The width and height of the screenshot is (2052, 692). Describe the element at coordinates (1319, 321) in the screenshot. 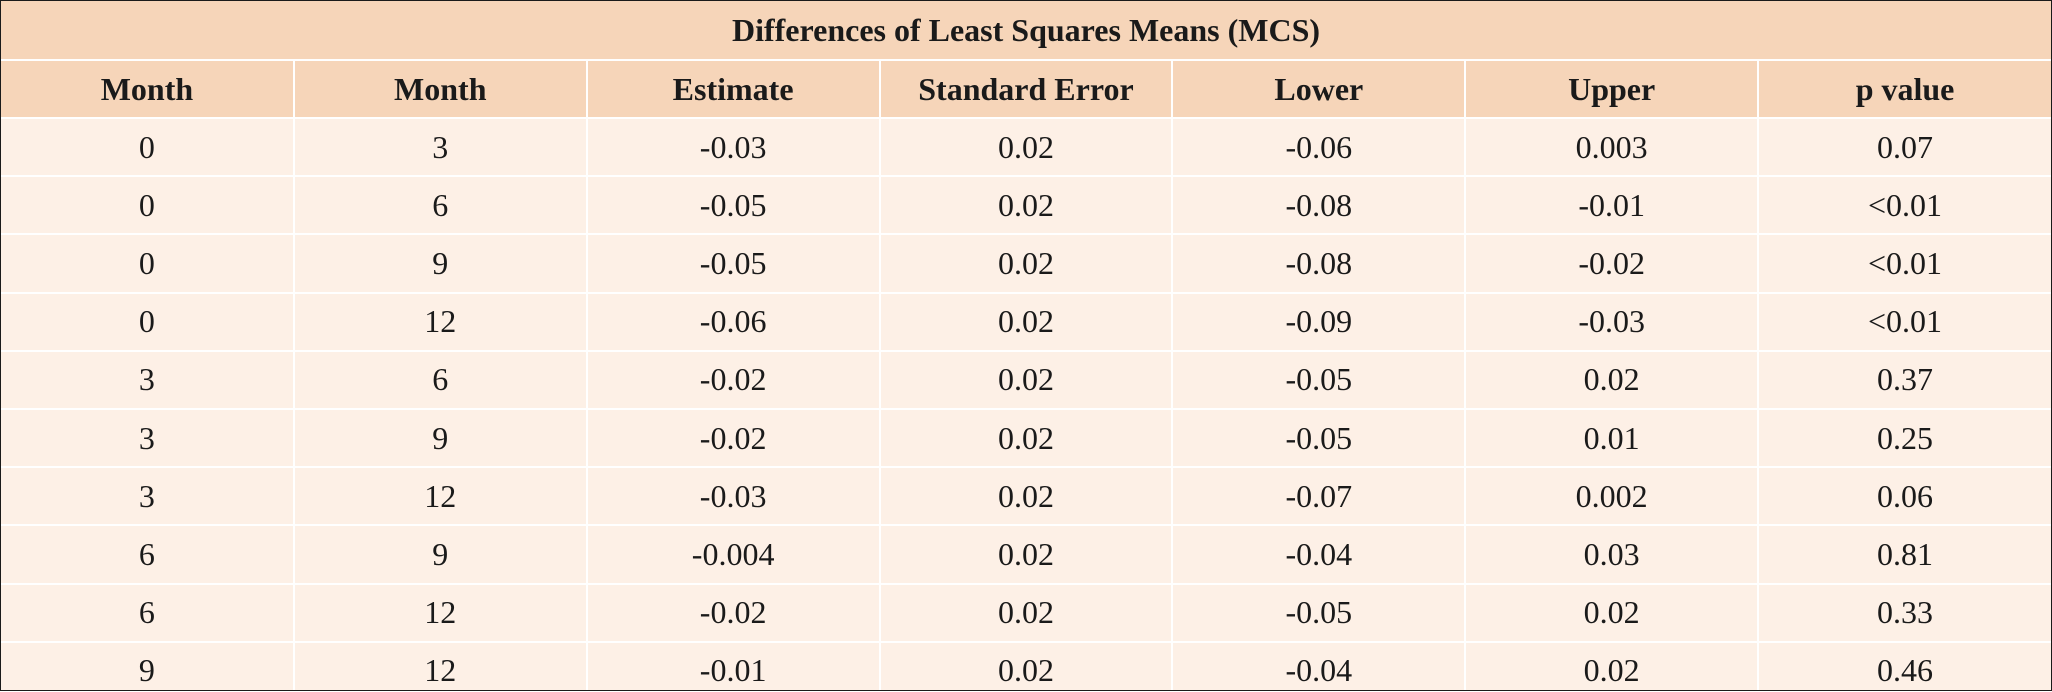

I see `lower-cell: -0.09` at that location.